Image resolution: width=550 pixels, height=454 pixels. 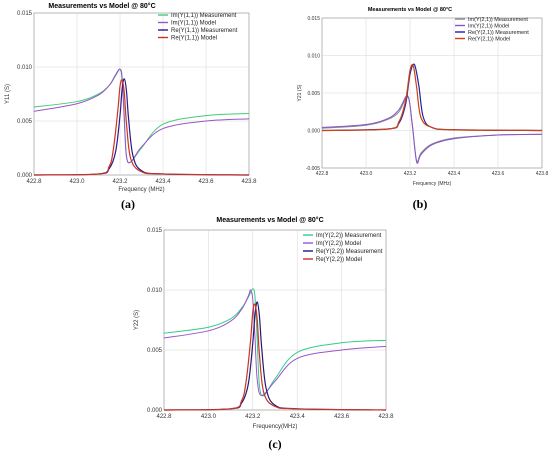 I want to click on panel-caption: (a), so click(x=128, y=204).